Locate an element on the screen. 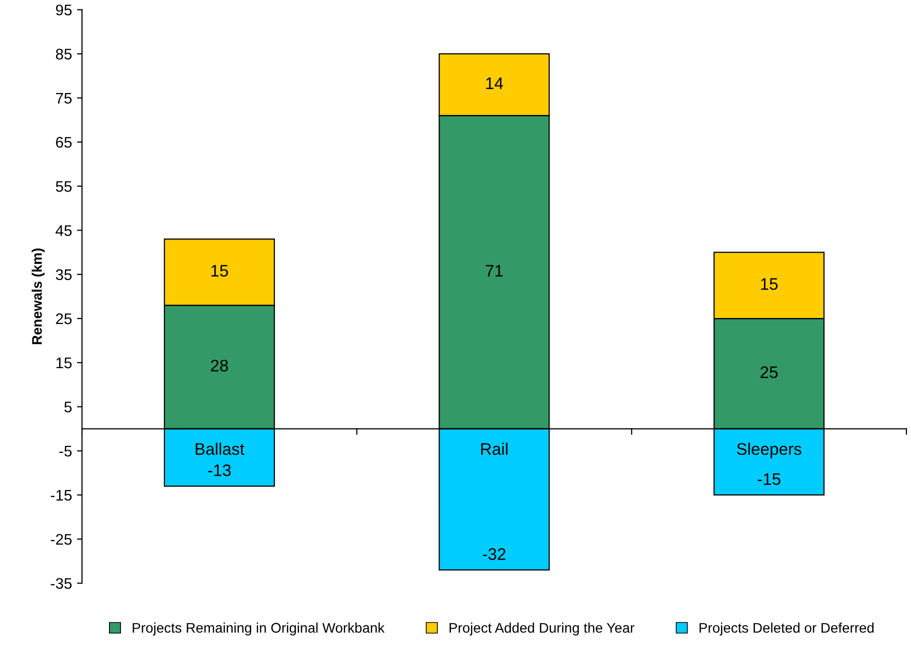 The width and height of the screenshot is (911, 648). data-label: -32 is located at coordinates (494, 554).